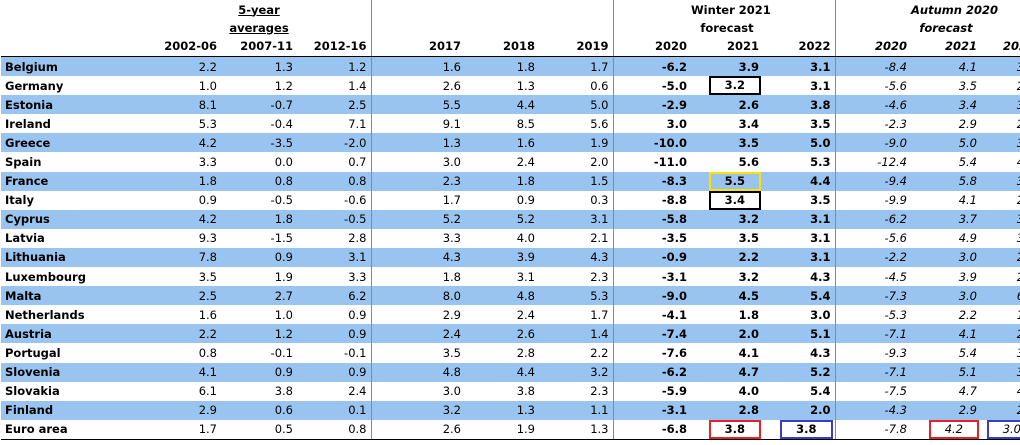 This screenshot has height=445, width=1020. I want to click on value-cell-avg2: -0.1, so click(281, 352).